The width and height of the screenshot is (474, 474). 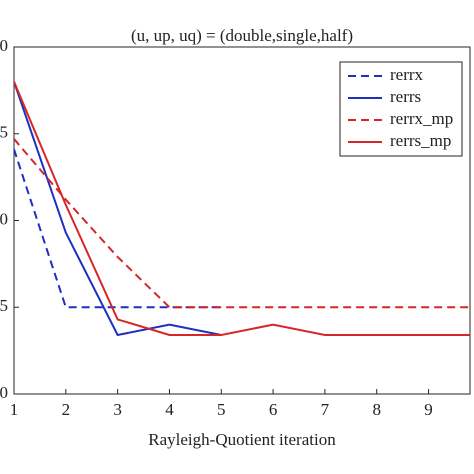 I want to click on x-tick-label: 7, so click(x=325, y=409).